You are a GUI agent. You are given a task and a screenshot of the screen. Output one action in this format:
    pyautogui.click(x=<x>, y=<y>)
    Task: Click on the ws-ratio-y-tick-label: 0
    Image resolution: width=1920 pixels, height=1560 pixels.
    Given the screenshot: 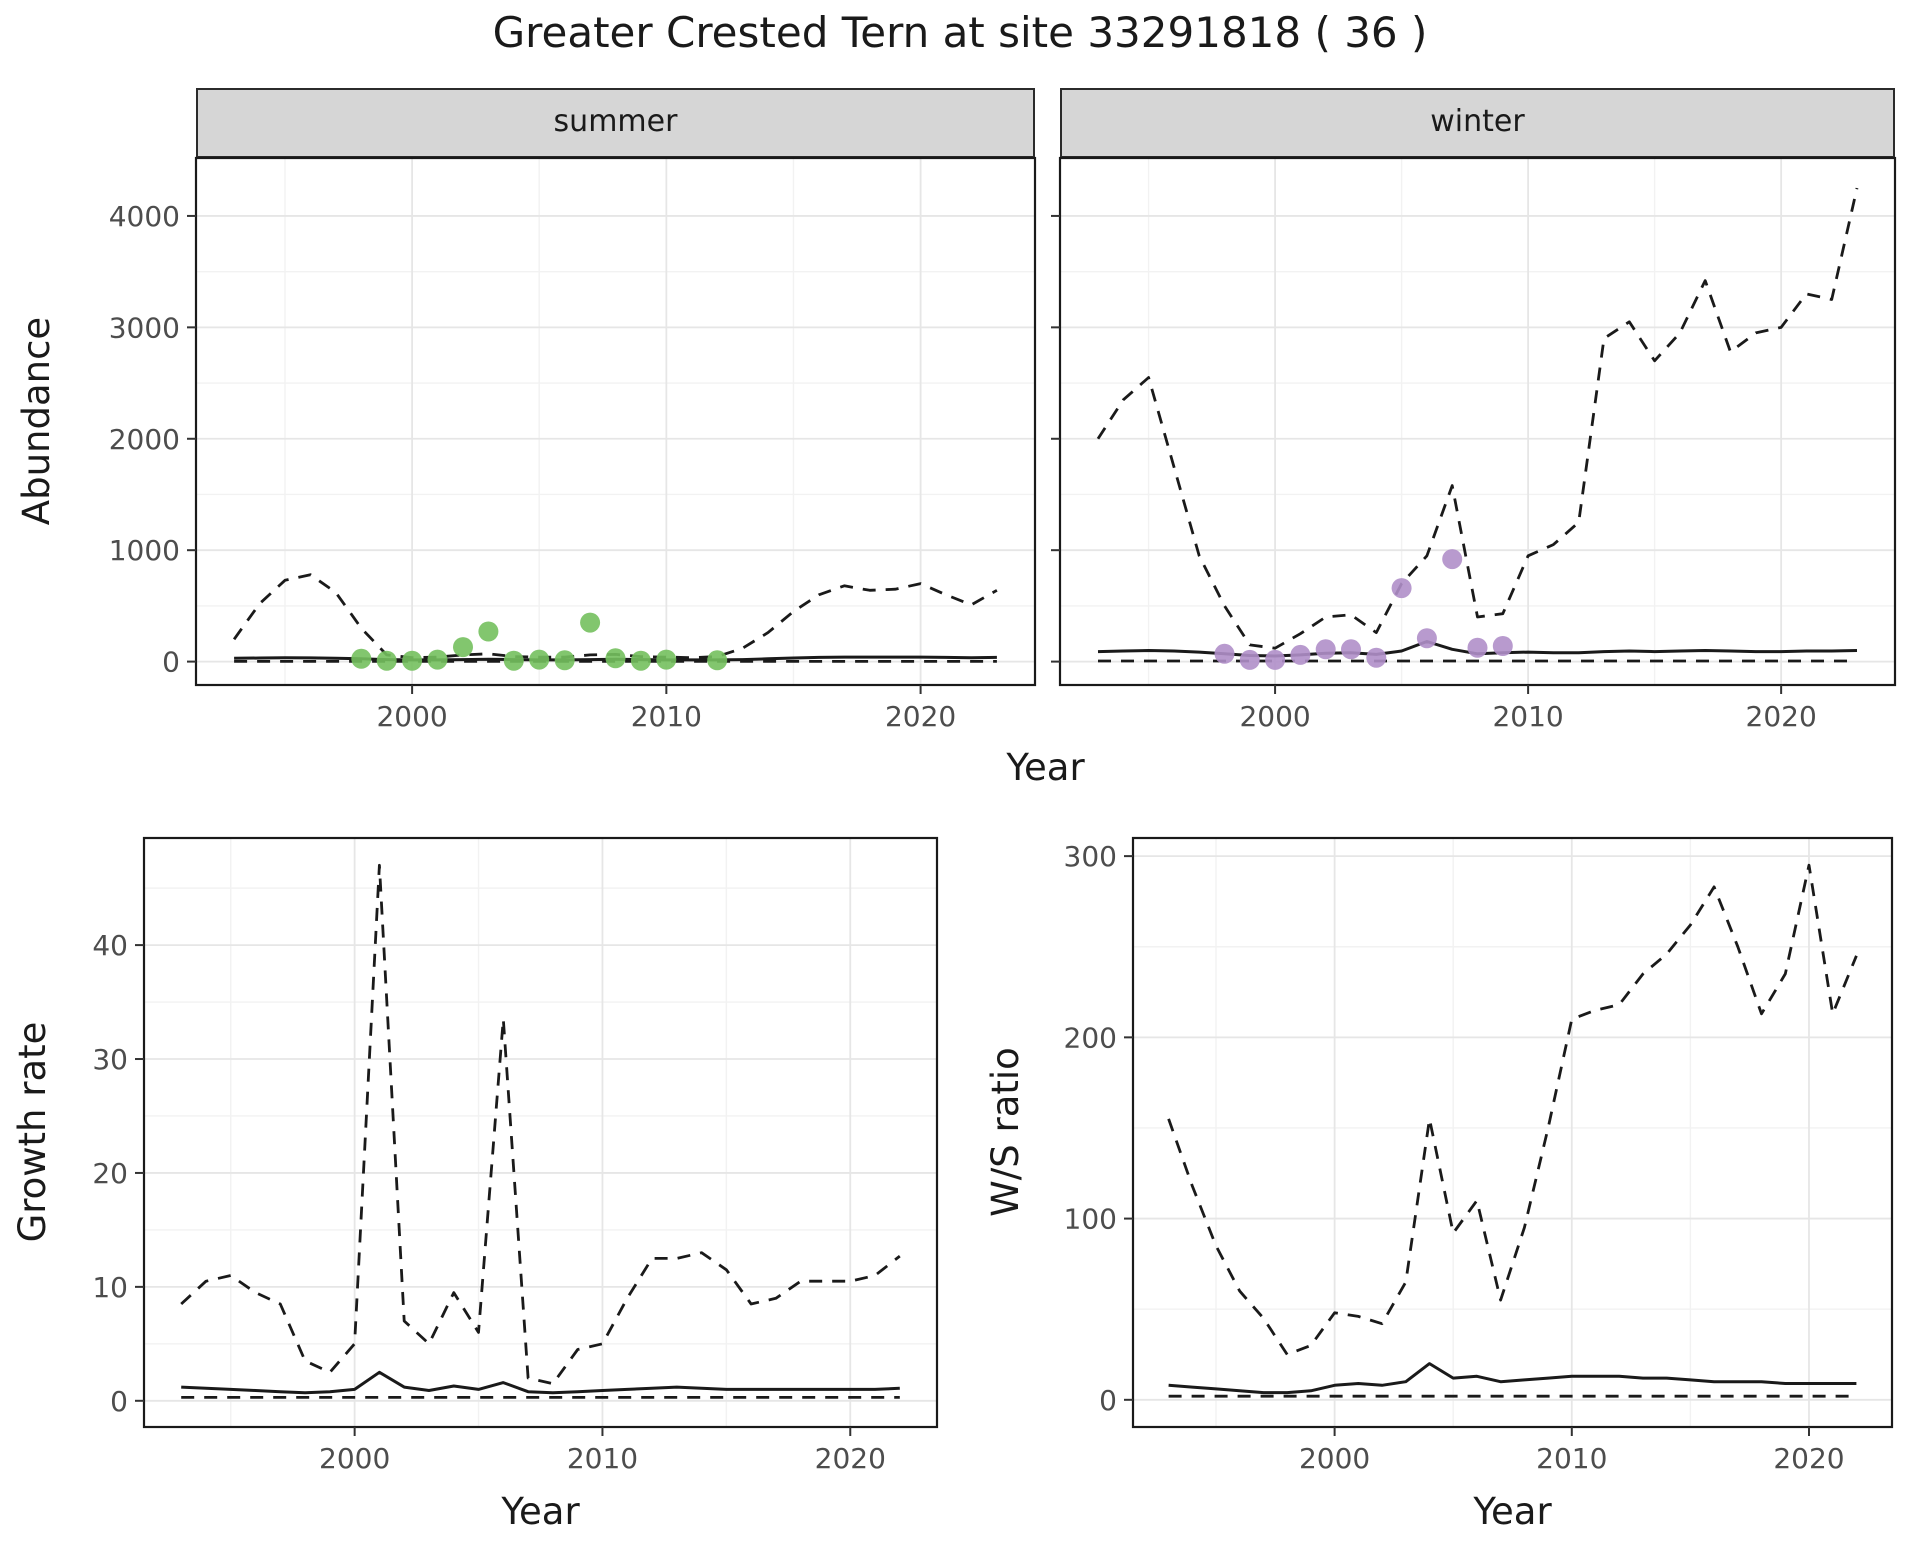 What is the action you would take?
    pyautogui.click(x=1108, y=1400)
    